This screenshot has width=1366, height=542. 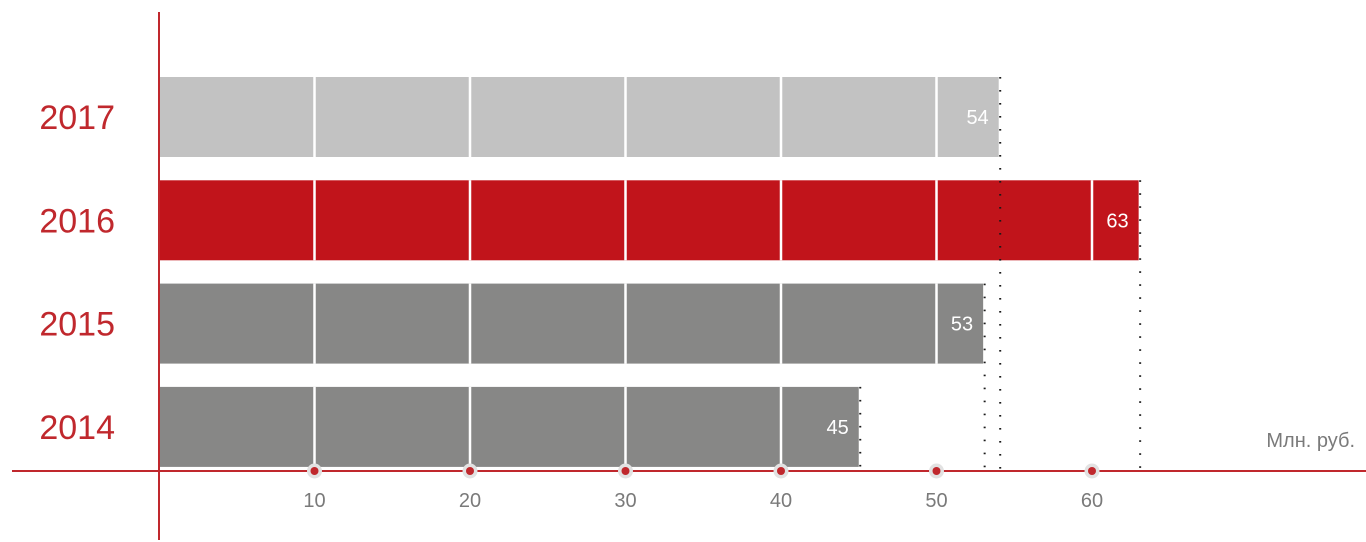 What do you see at coordinates (77, 221) in the screenshot?
I see `category-label-2016: 2016` at bounding box center [77, 221].